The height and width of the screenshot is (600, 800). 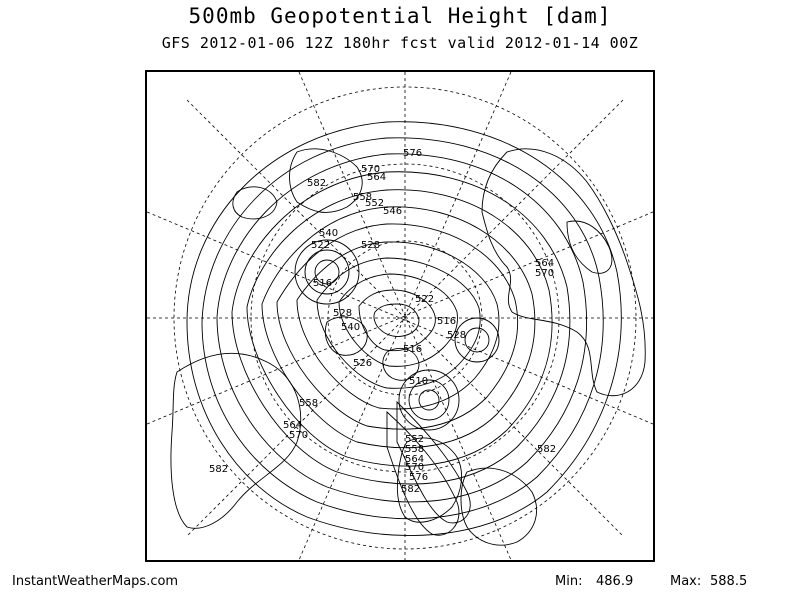 I want to click on contour-label: 510, so click(x=418, y=381).